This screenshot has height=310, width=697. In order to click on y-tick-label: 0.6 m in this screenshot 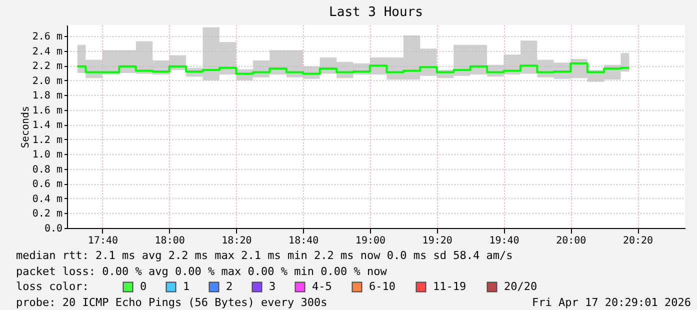, I will do `click(47, 184)`.